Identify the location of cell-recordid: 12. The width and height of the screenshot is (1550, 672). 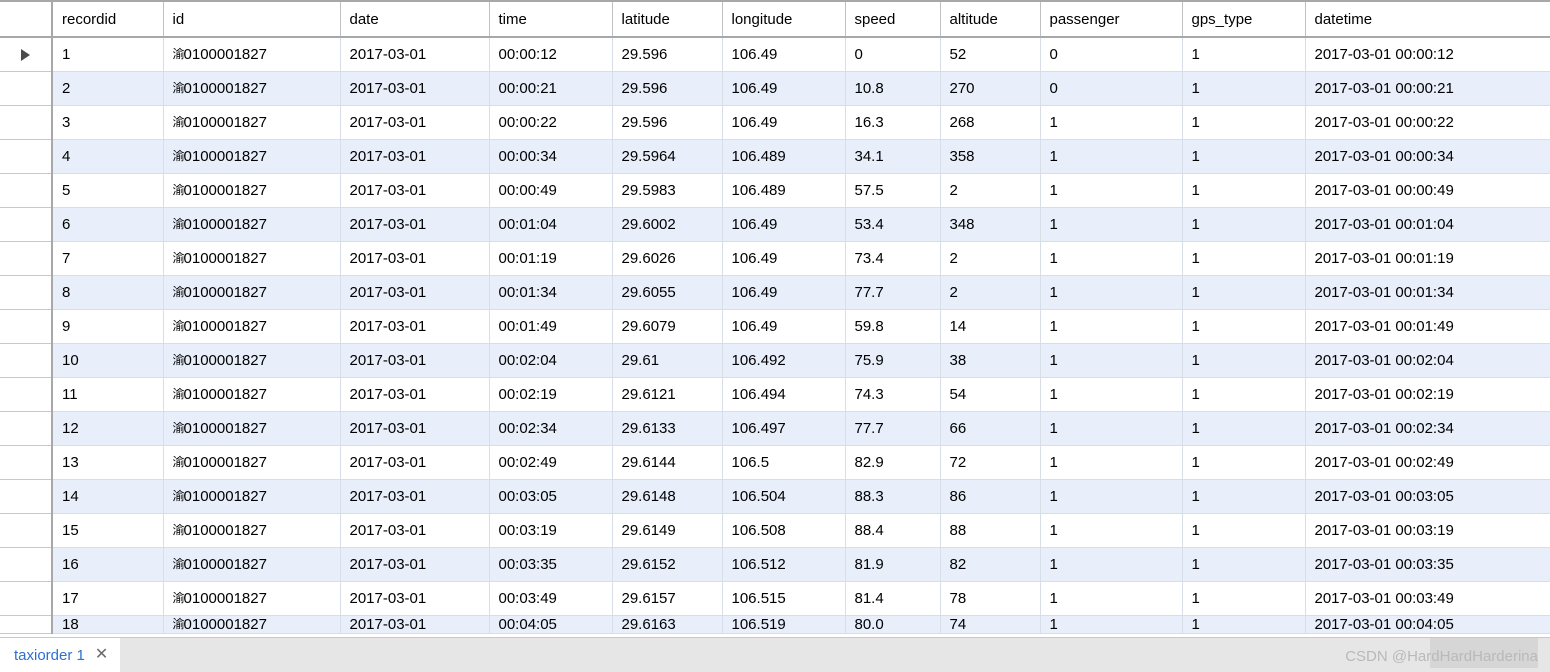
(108, 428).